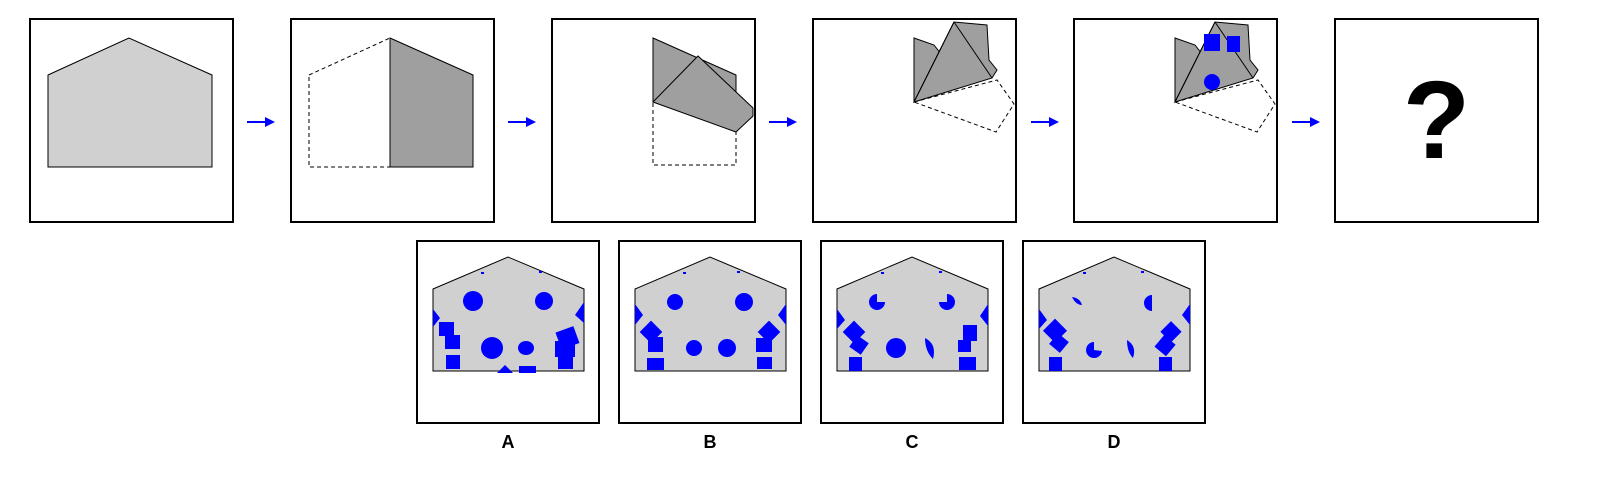  I want to click on option-b-unfolded-result, so click(710, 314).